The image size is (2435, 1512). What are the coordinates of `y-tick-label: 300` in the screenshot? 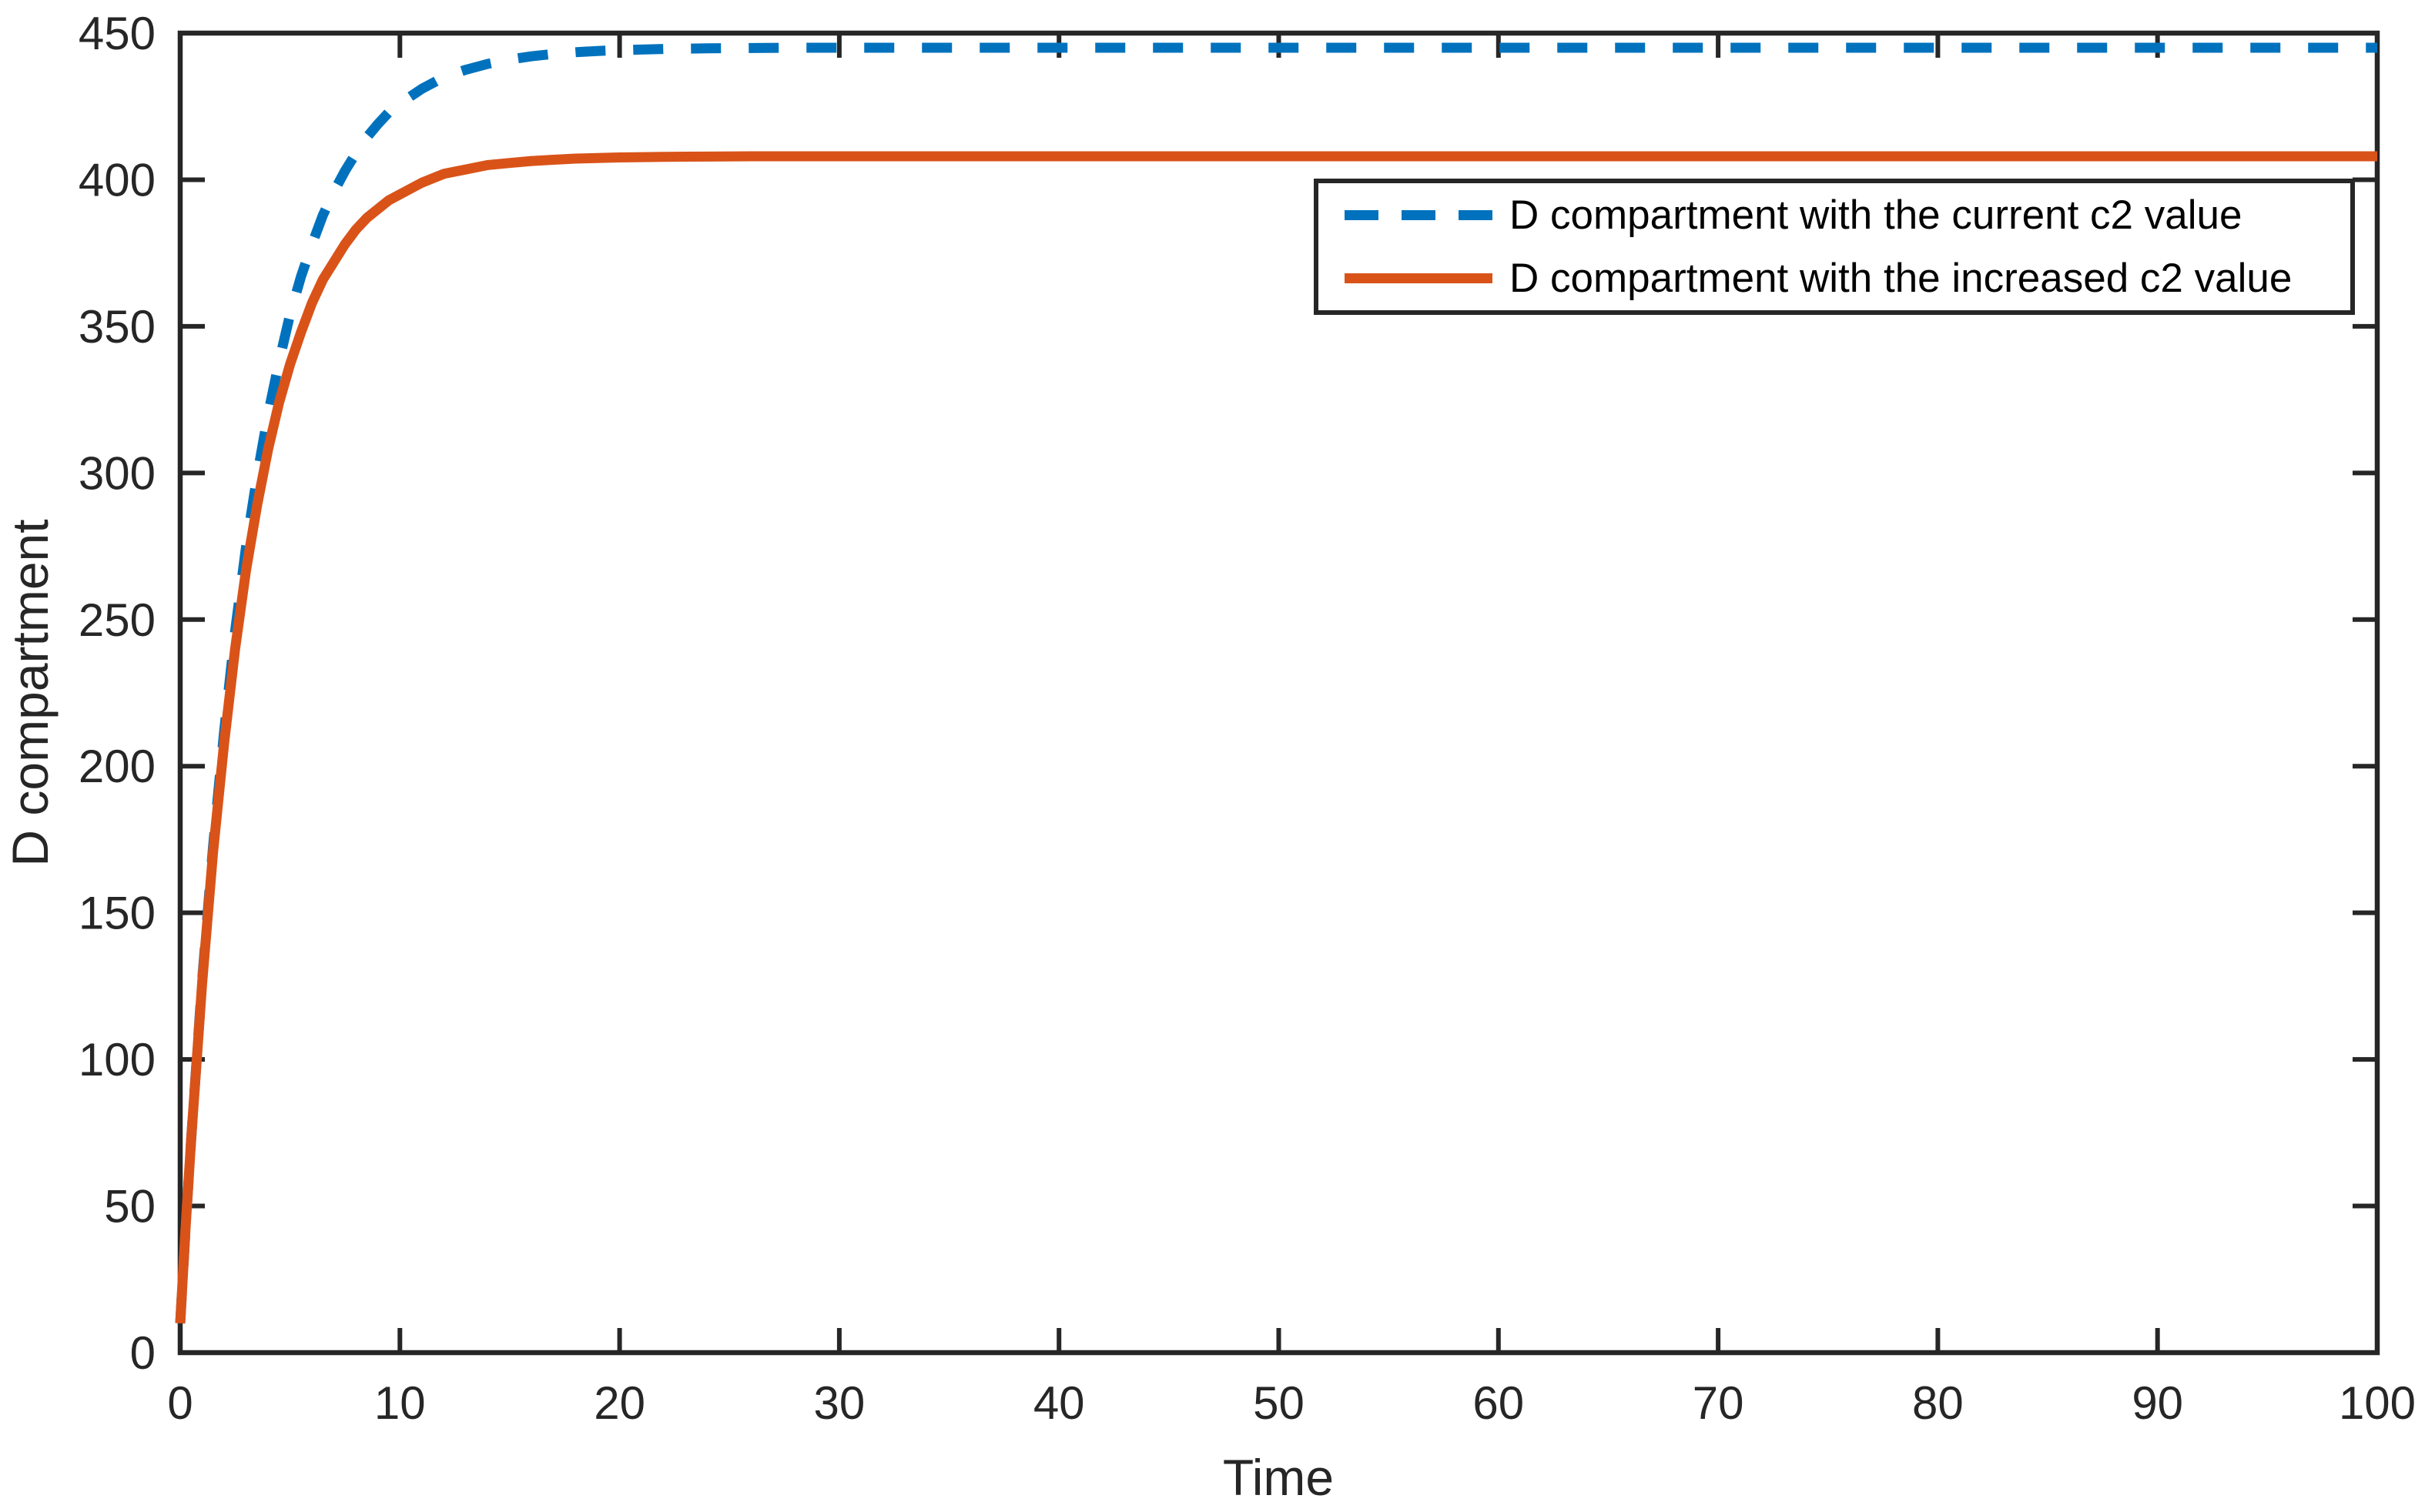 It's located at (118, 473).